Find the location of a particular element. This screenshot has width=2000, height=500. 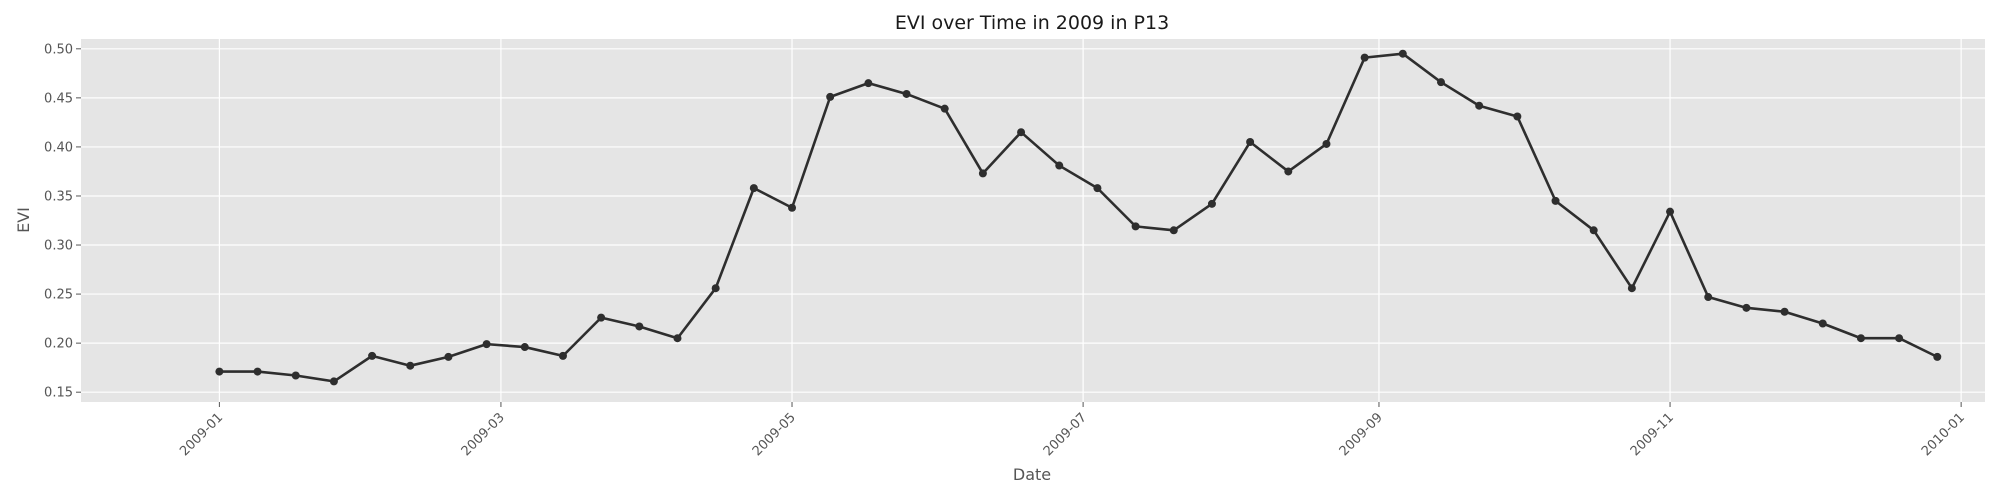

y-axis-ticks: 0.15 0.20 0.25 0.30 0.35 0.40 0.45 0.50 is located at coordinates (62, 221).